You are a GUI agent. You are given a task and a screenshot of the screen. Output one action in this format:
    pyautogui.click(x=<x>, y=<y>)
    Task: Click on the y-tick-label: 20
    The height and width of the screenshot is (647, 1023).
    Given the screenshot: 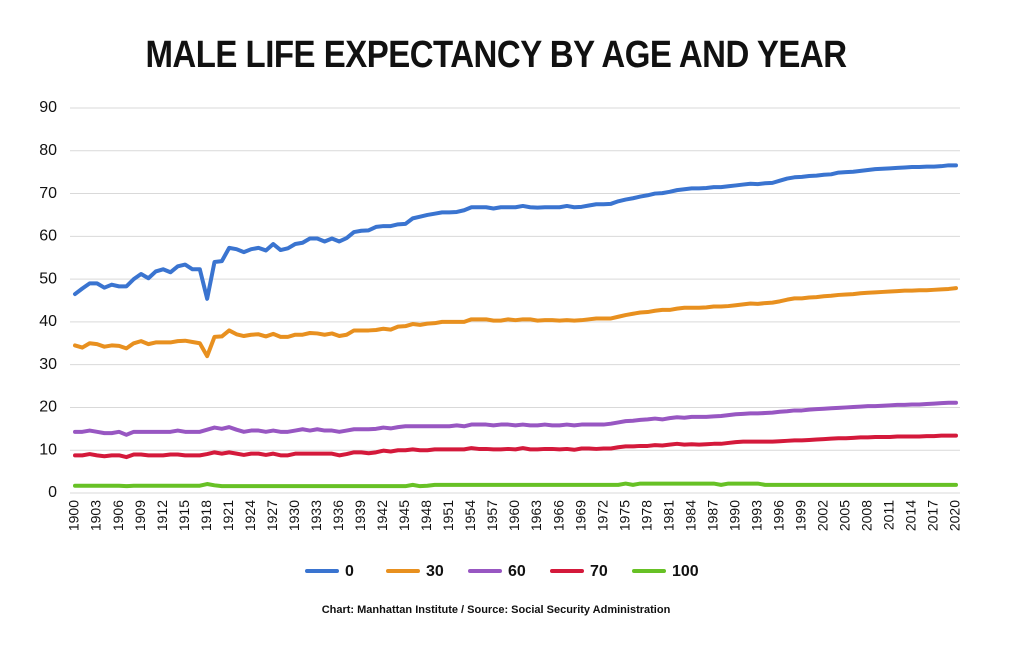 What is the action you would take?
    pyautogui.click(x=48, y=407)
    